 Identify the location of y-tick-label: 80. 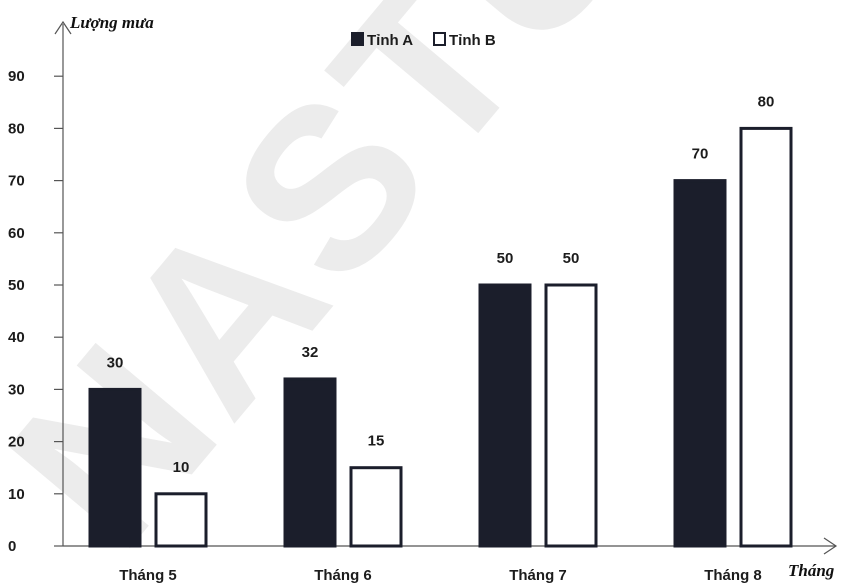
(16, 128).